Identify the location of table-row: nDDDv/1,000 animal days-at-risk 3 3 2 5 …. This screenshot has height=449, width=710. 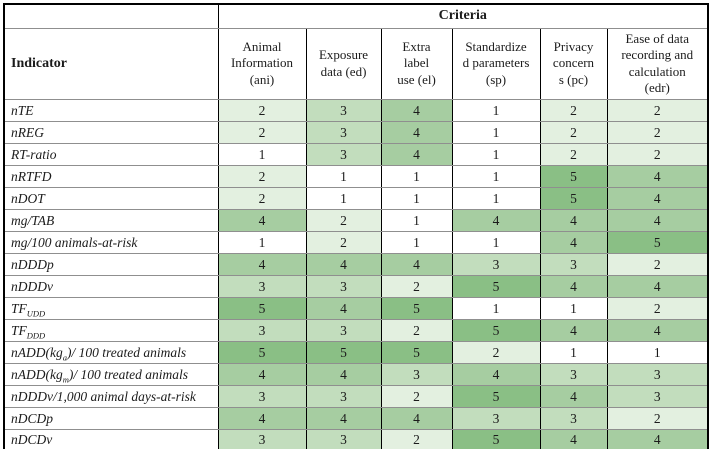
(356, 396).